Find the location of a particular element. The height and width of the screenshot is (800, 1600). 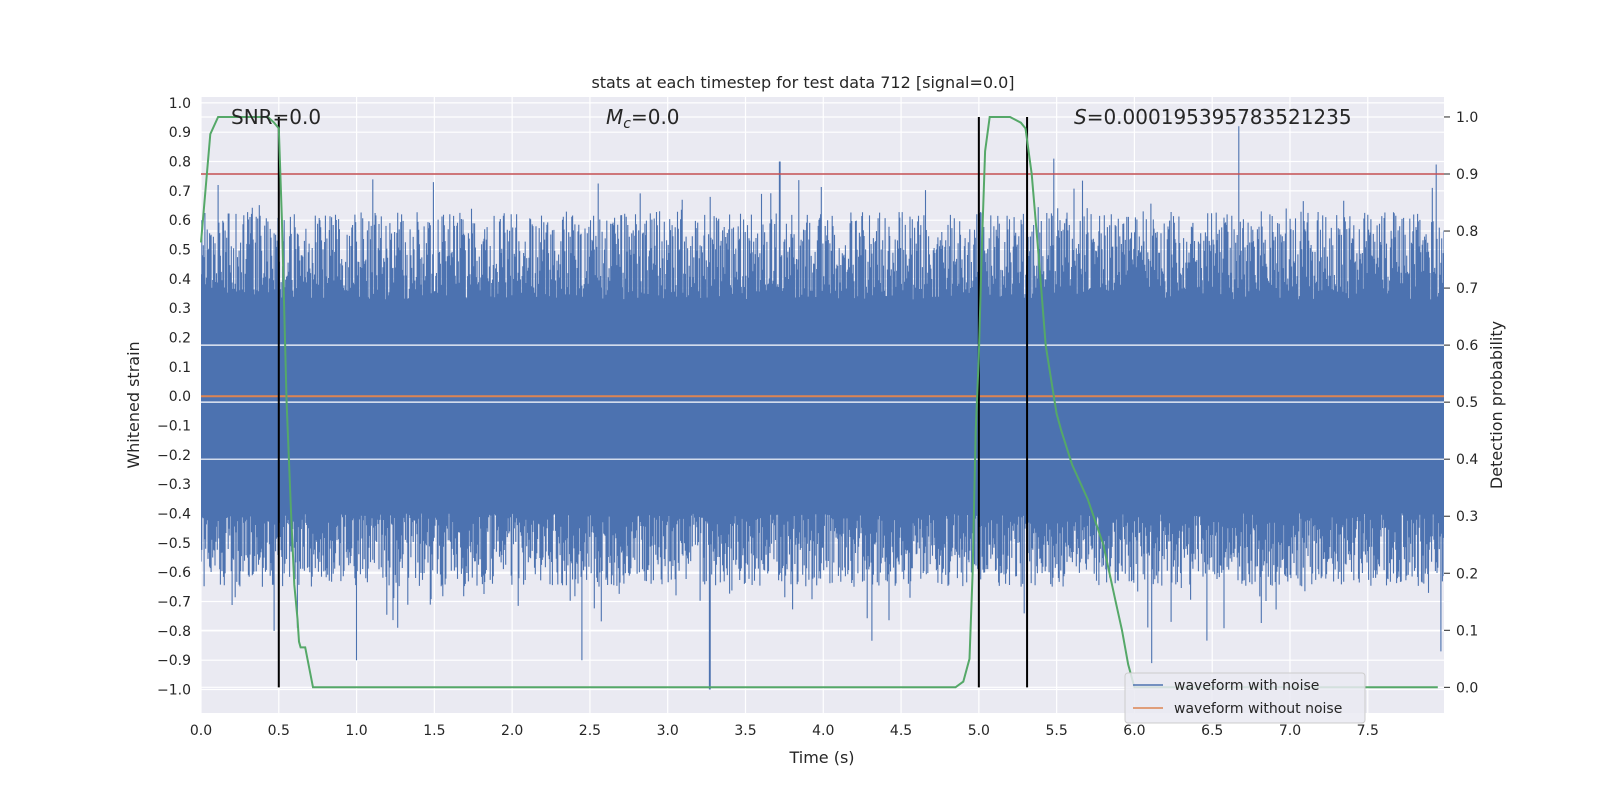

chirp-mass-annotation: Mc=0.0 is located at coordinates (643, 118).